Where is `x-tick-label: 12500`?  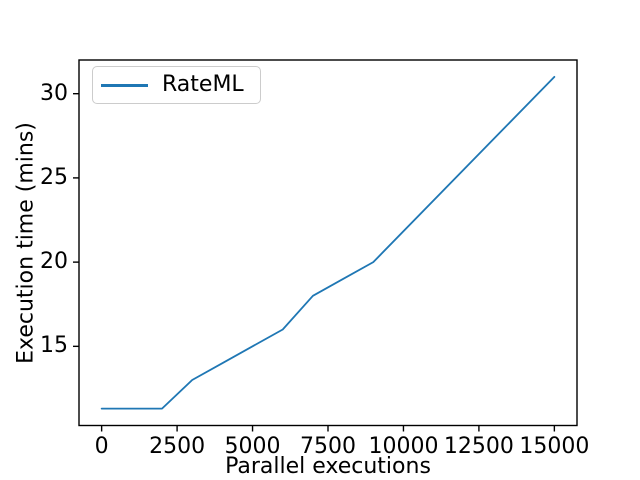 x-tick-label: 12500 is located at coordinates (478, 446).